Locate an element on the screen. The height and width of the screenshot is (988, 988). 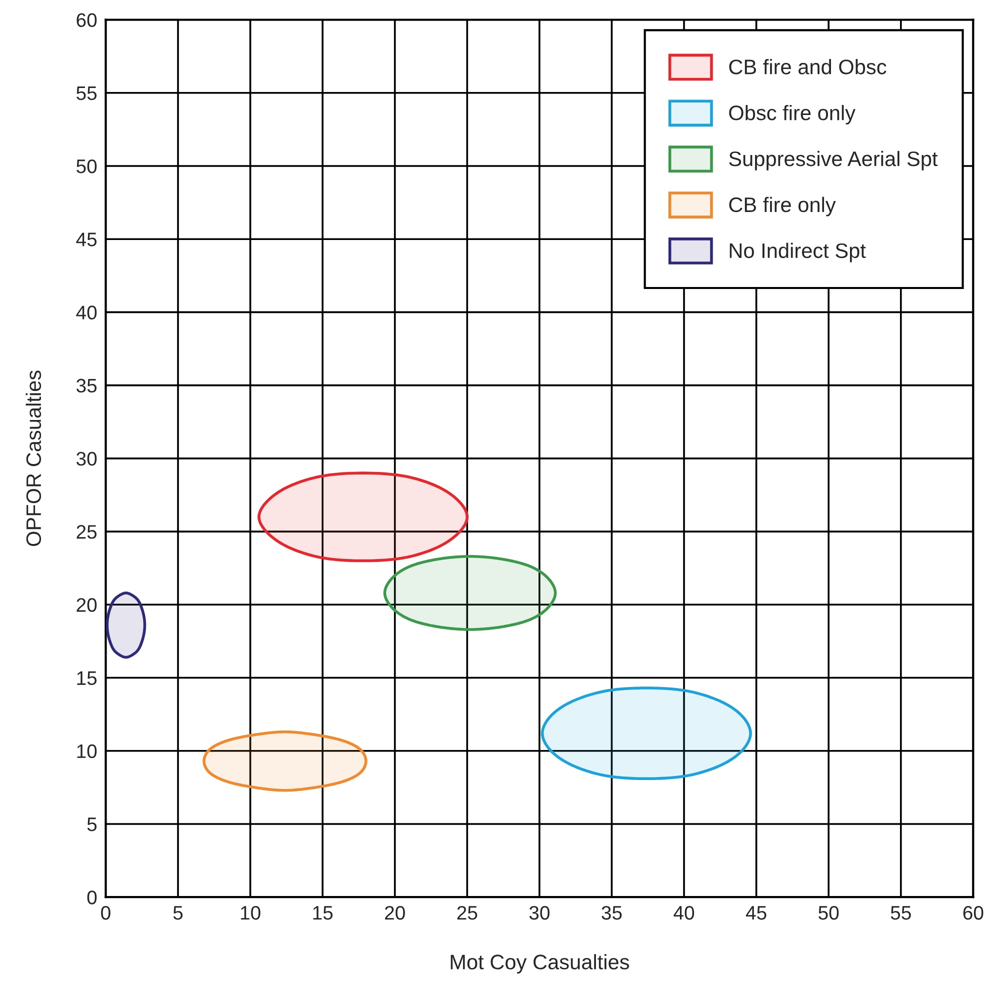
y-tick-label: 35 is located at coordinates (86, 385).